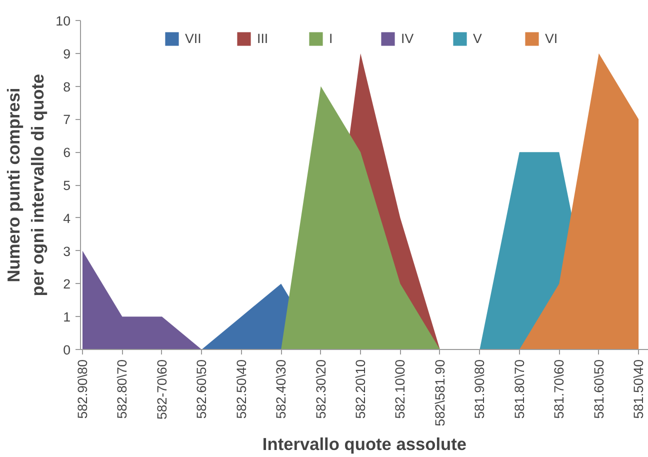  I want to click on y-tick-label: 8, so click(67, 86).